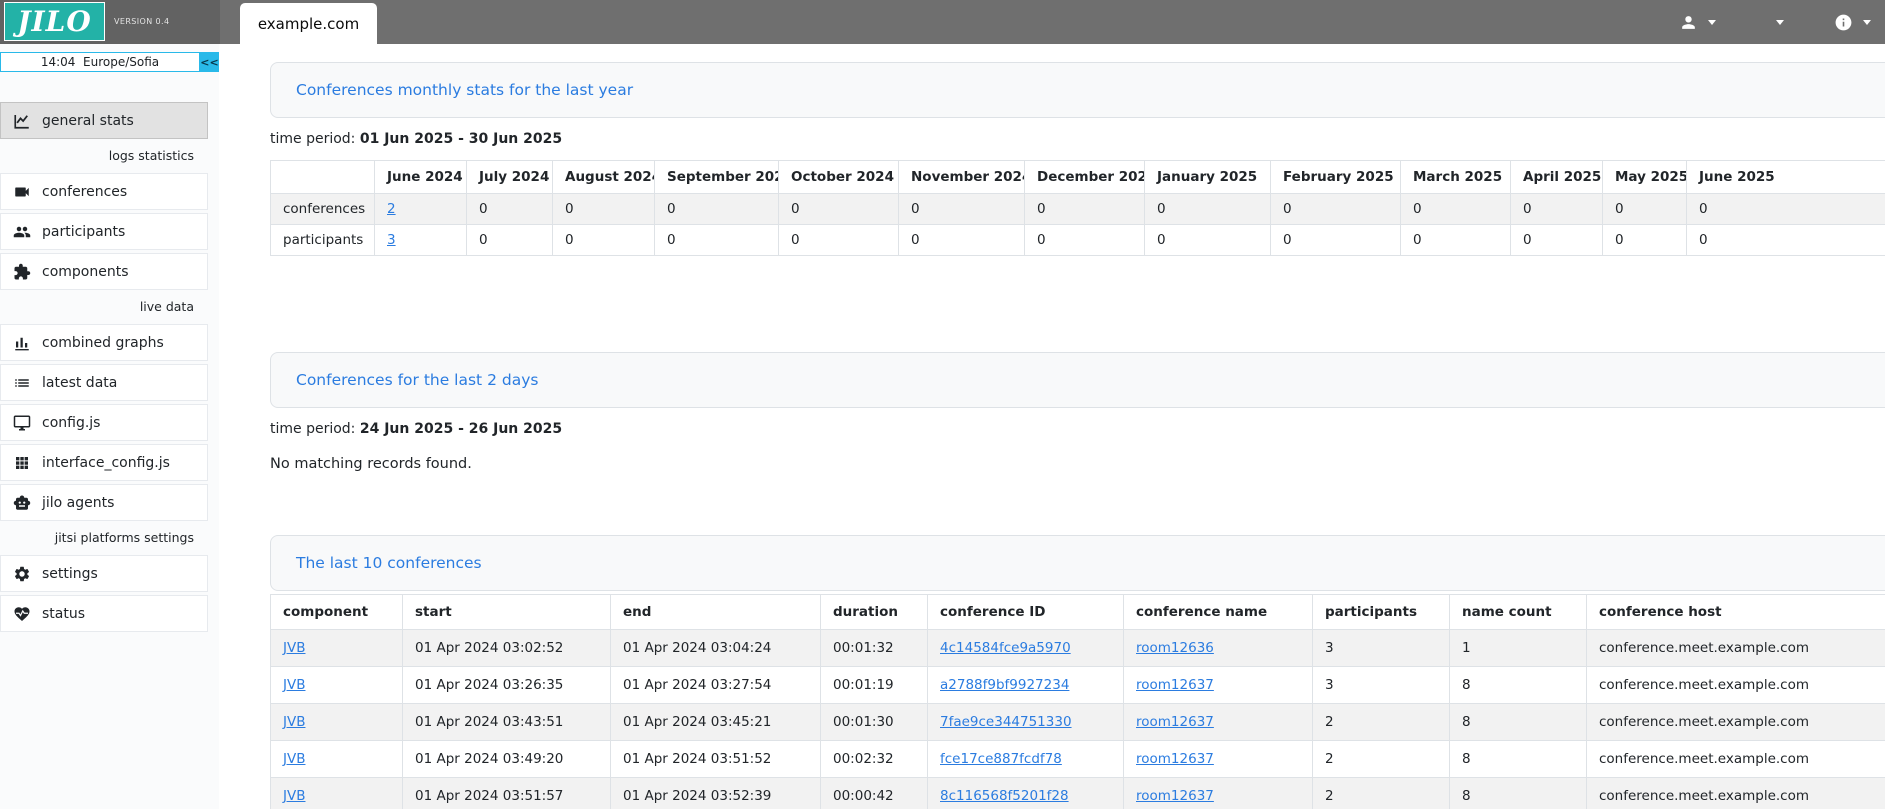  What do you see at coordinates (1175, 648) in the screenshot?
I see `conference-name-link: room12636` at bounding box center [1175, 648].